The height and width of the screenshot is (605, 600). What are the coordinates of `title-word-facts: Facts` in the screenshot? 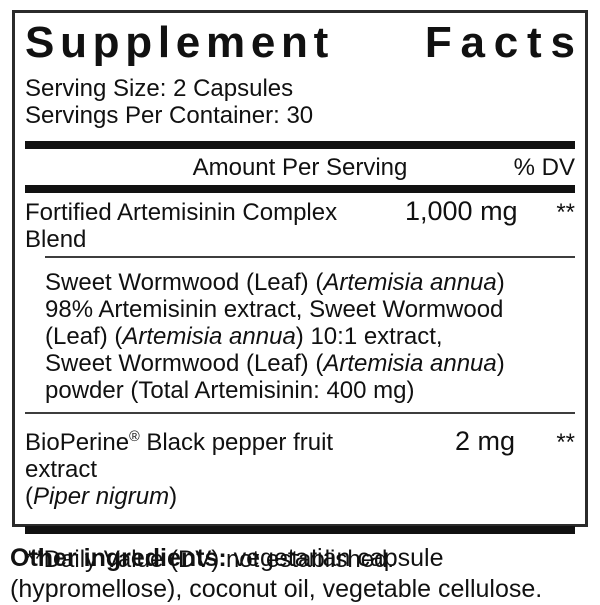 It's located at (504, 42).